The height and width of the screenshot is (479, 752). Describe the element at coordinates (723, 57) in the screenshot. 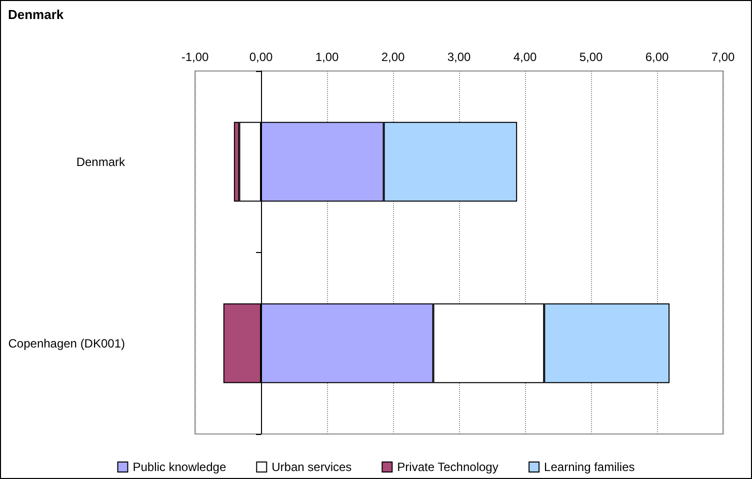

I see `x-tick-label: 7,00` at that location.